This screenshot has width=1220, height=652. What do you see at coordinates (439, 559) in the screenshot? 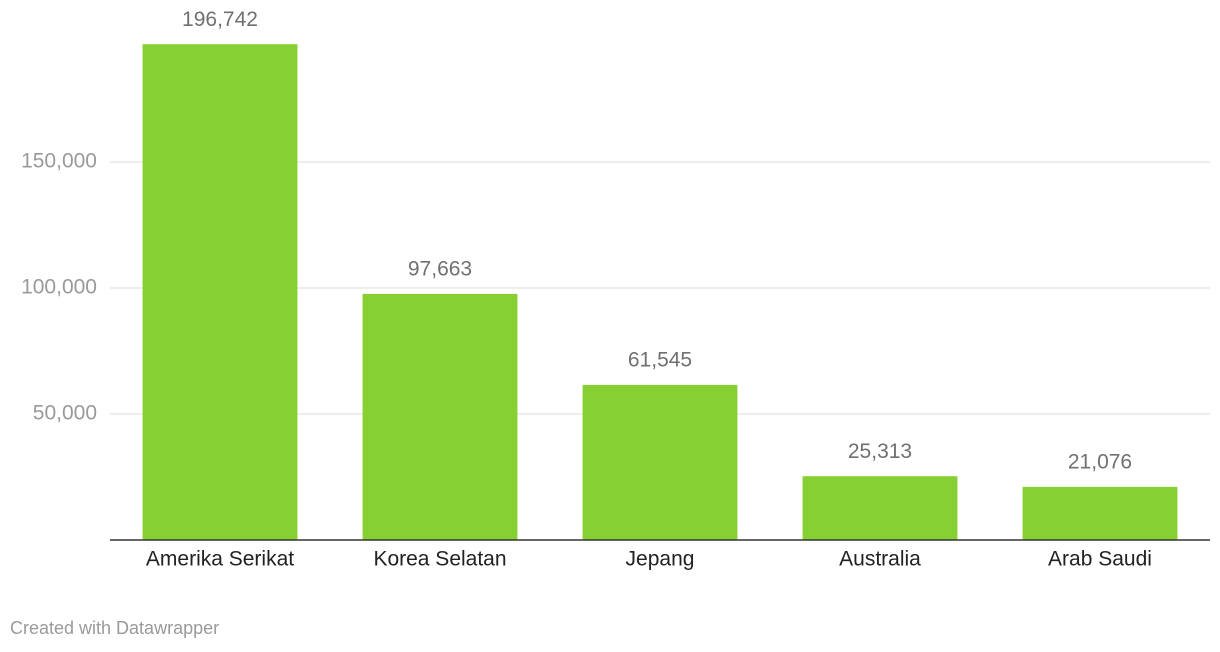
I see `x-tick-label: Korea Selatan` at bounding box center [439, 559].